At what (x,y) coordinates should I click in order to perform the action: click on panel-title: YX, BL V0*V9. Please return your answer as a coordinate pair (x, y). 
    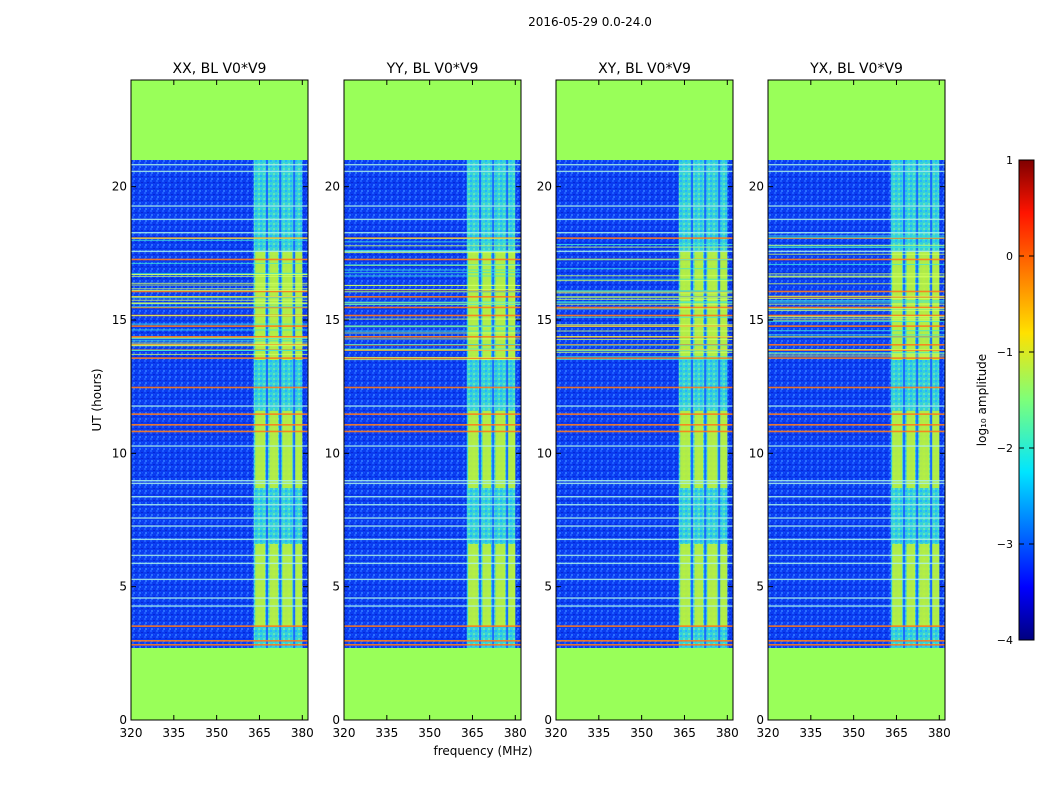
    Looking at the image, I should click on (856, 69).